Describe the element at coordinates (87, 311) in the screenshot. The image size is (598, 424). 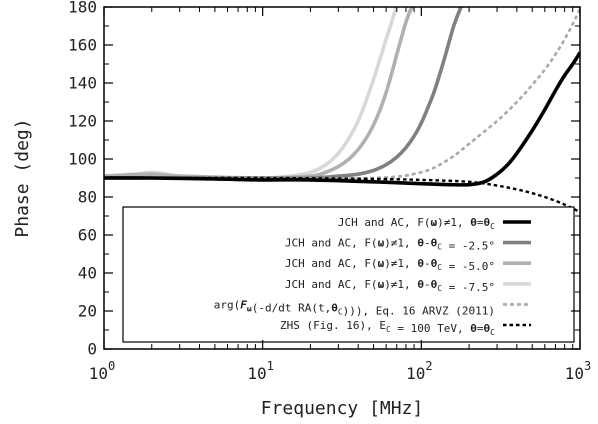
I see `y-tick-label: 20` at that location.